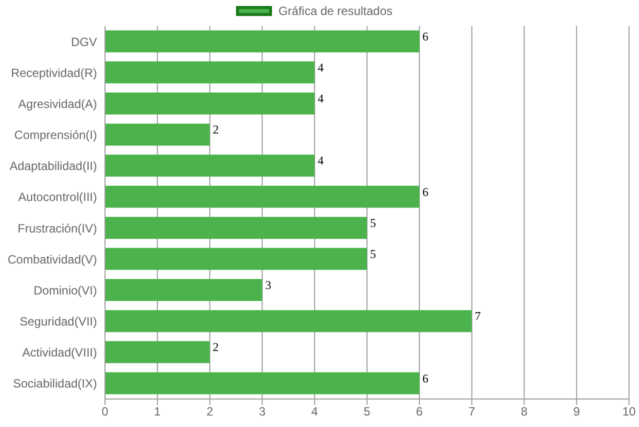  Describe the element at coordinates (477, 316) in the screenshot. I see `data-label: 7` at that location.